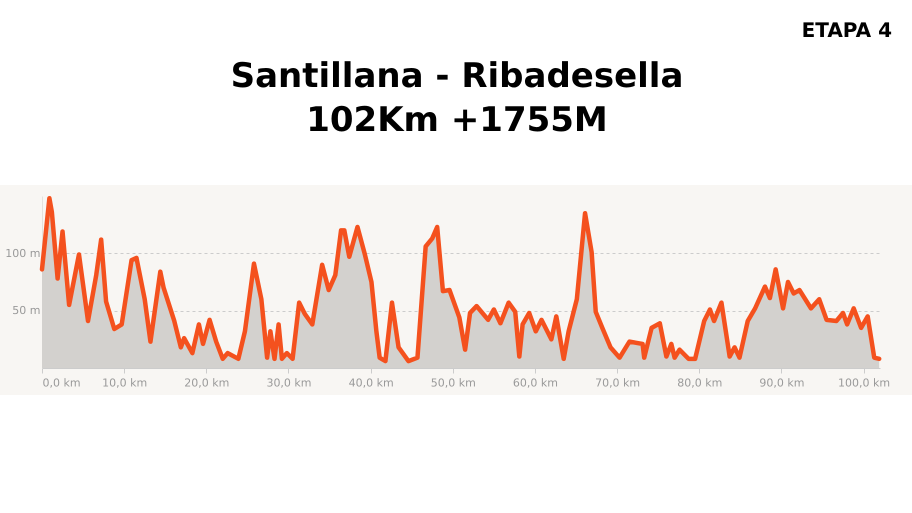  What do you see at coordinates (125, 383) in the screenshot?
I see `x-tick-label: 10,0 km` at bounding box center [125, 383].